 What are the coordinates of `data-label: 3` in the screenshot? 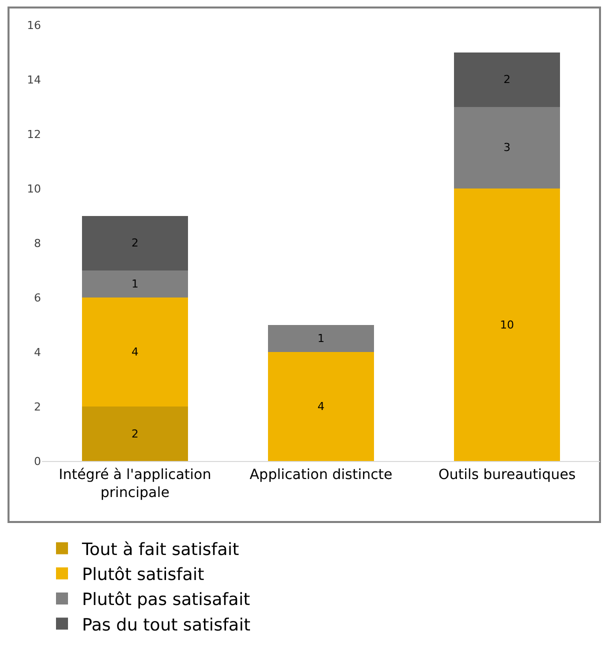 It's located at (507, 147).